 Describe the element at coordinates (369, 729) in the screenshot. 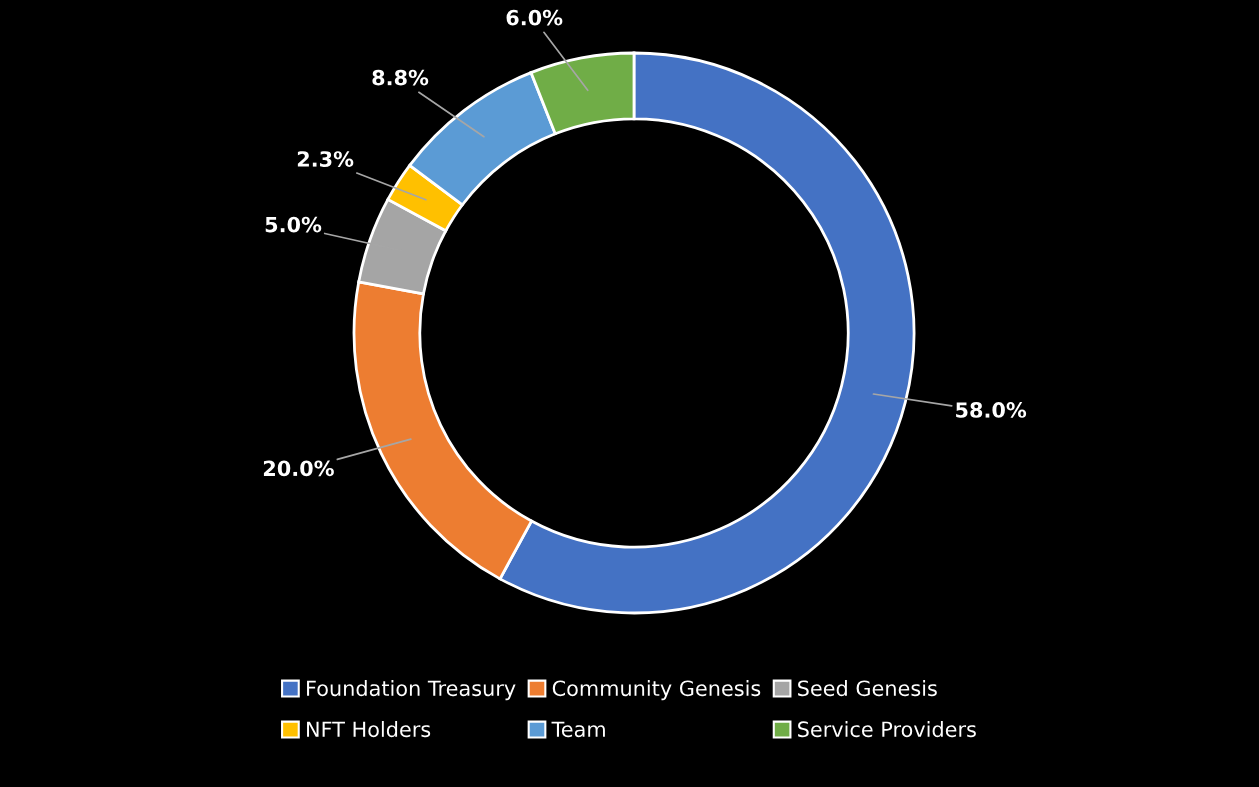

I see `legend-label: NFT Holders` at that location.